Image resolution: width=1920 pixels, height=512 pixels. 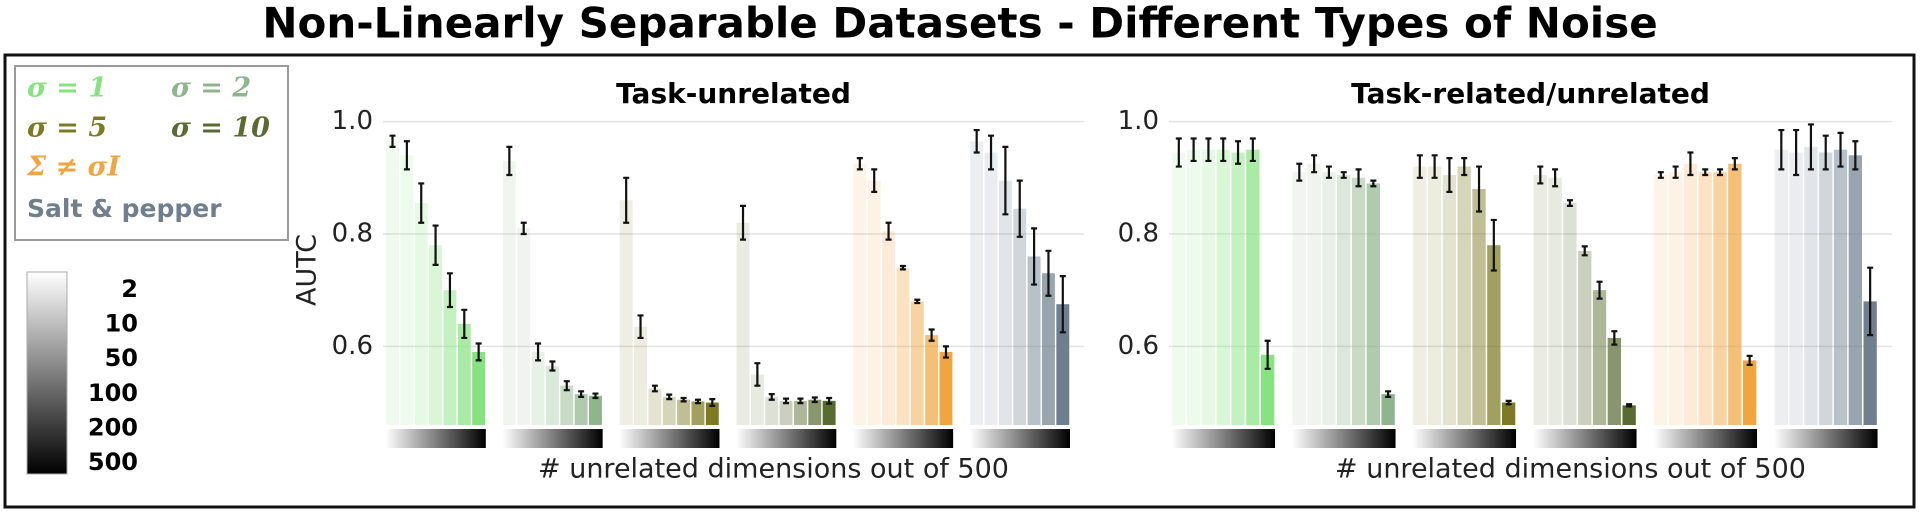 I want to click on legend-entry: σ = 5, so click(x=67, y=128).